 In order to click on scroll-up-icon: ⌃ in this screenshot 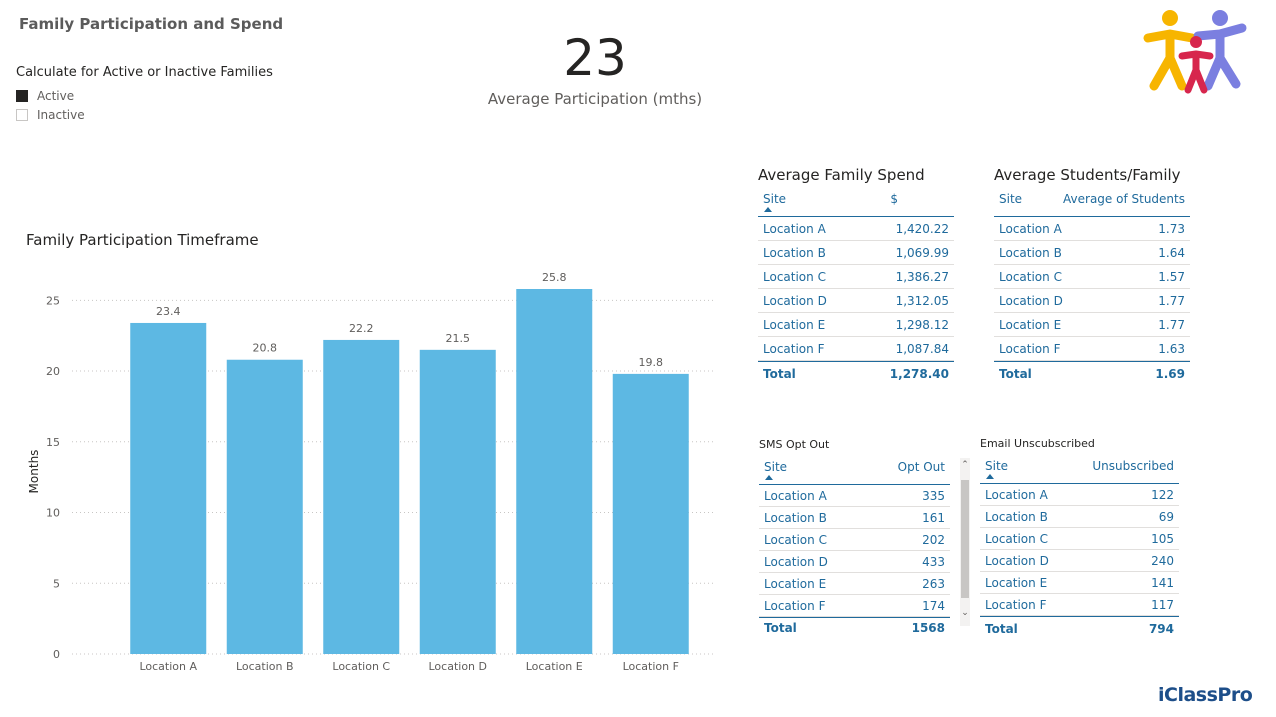, I will do `click(965, 465)`.